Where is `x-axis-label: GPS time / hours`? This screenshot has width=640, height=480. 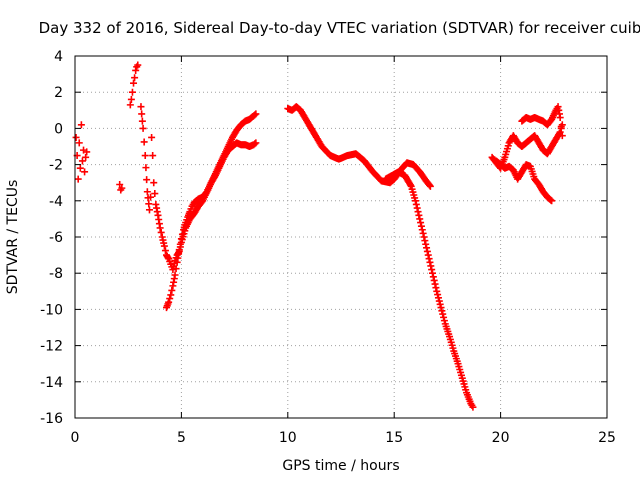 x-axis-label: GPS time / hours is located at coordinates (340, 466).